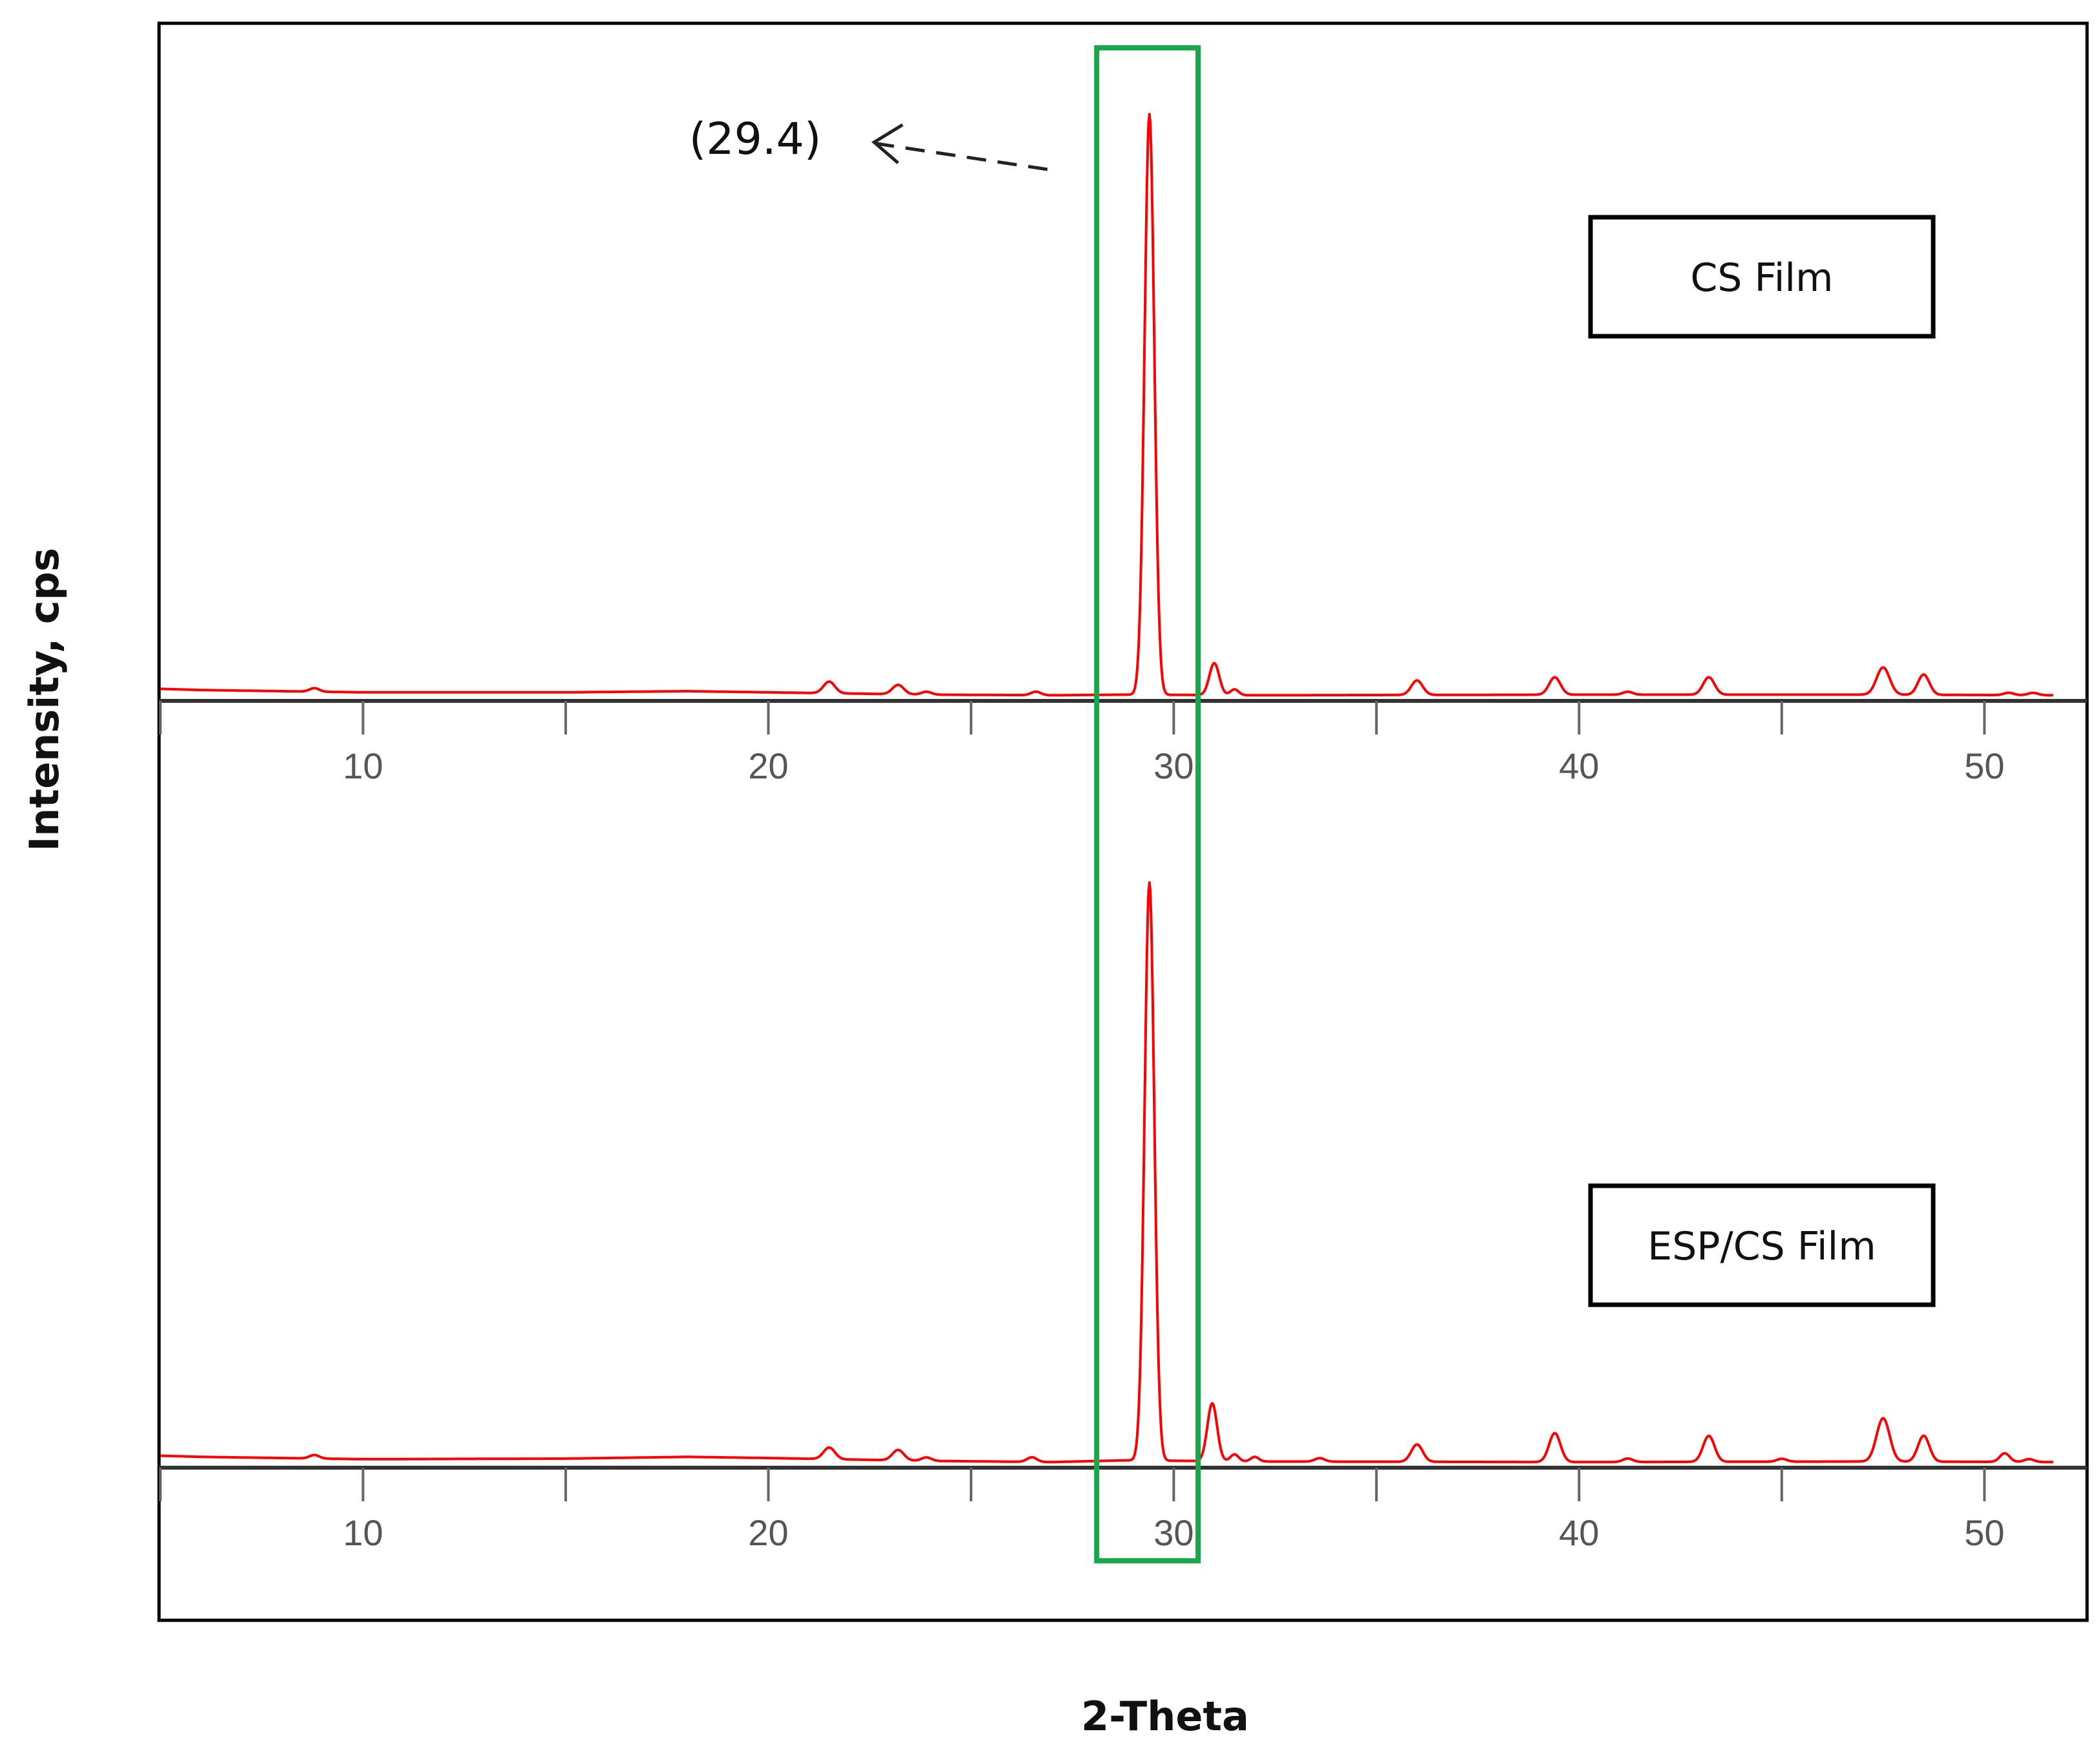  What do you see at coordinates (44, 700) in the screenshot?
I see `y-axis-title: Intensity, cps` at bounding box center [44, 700].